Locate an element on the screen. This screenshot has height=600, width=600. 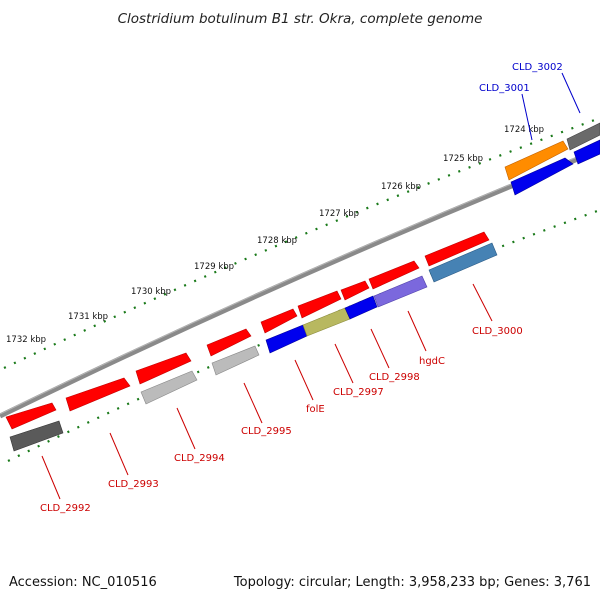
feature-label: CLD_3001 is located at coordinates (504, 88).